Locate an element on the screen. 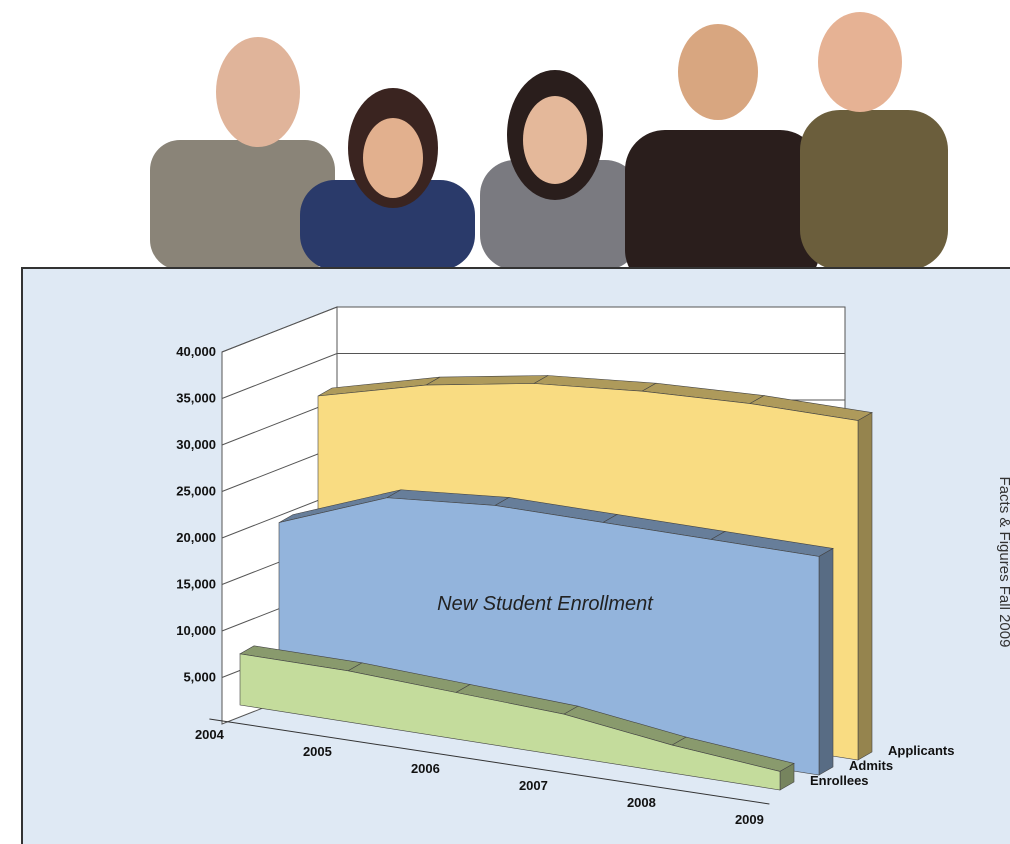 The width and height of the screenshot is (1010, 844). y-tick-label: 10,000 is located at coordinates (196, 630).